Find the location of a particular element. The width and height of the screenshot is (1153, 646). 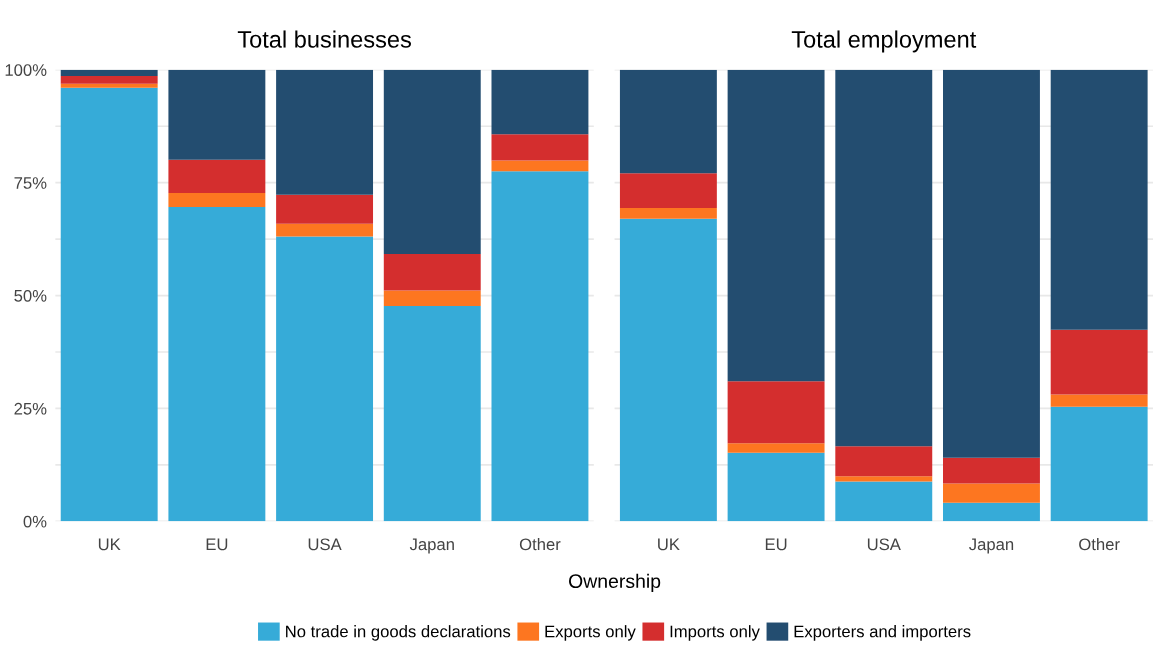

y-tick-label: 100% is located at coordinates (26, 70).